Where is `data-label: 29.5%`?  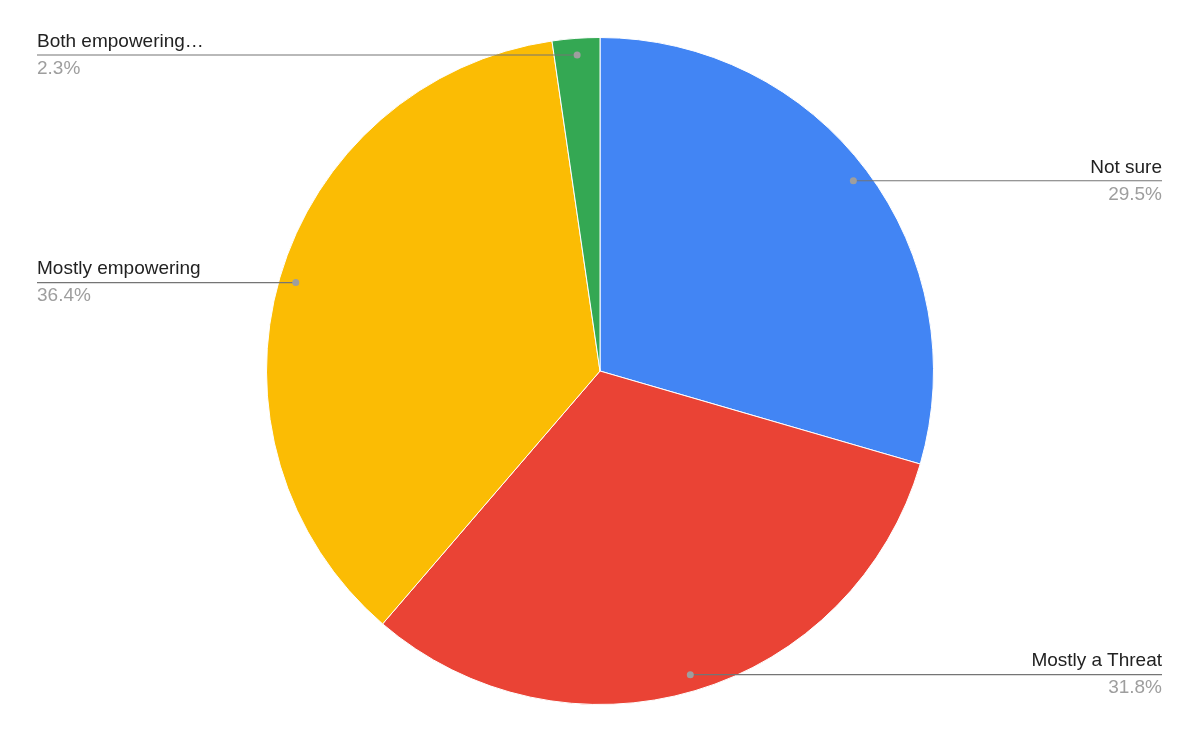
data-label: 29.5% is located at coordinates (1135, 193).